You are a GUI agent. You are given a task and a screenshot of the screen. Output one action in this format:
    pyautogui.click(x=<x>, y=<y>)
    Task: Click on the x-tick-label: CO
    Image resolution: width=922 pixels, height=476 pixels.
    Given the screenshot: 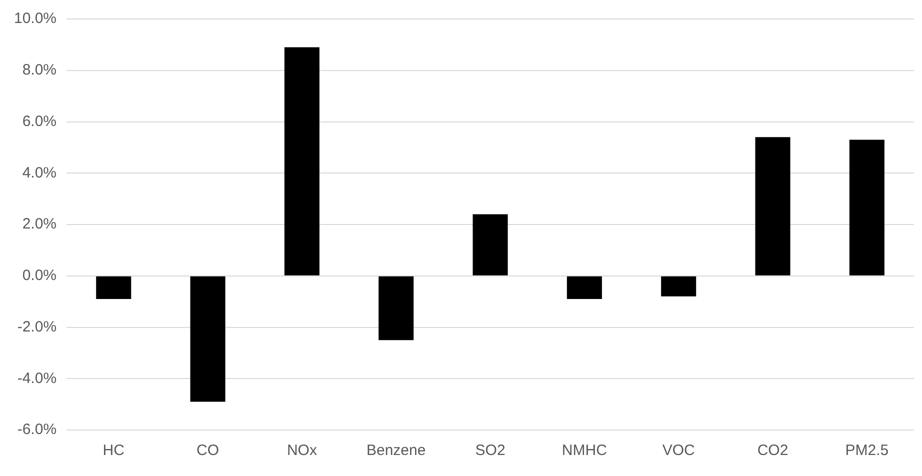 What is the action you would take?
    pyautogui.click(x=208, y=451)
    